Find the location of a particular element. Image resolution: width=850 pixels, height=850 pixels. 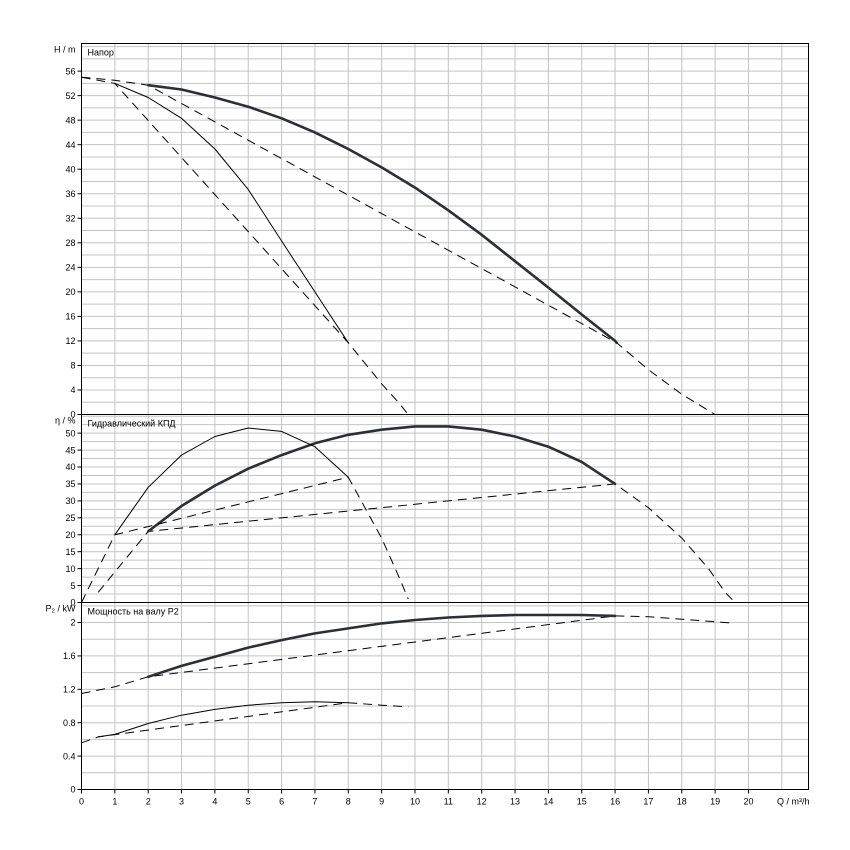

y-tick-label: 48 is located at coordinates (70, 120).